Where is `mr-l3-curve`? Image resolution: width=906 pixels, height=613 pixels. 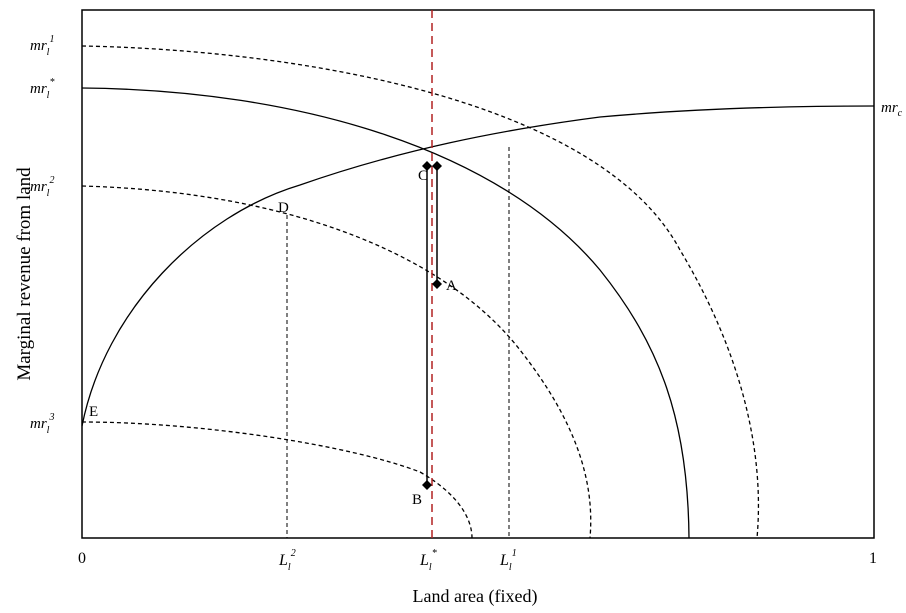
mr-l3-curve is located at coordinates (277, 480).